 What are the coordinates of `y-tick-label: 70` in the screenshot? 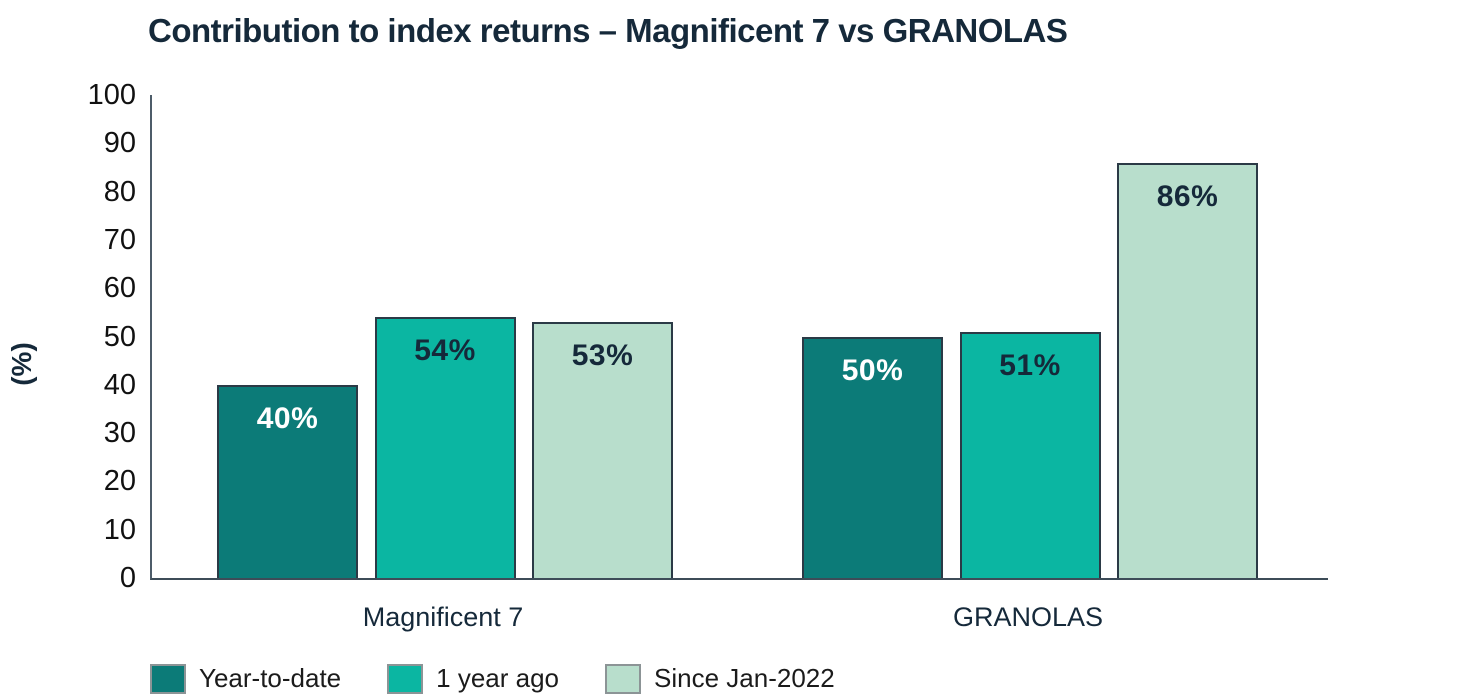 It's located at (119, 239).